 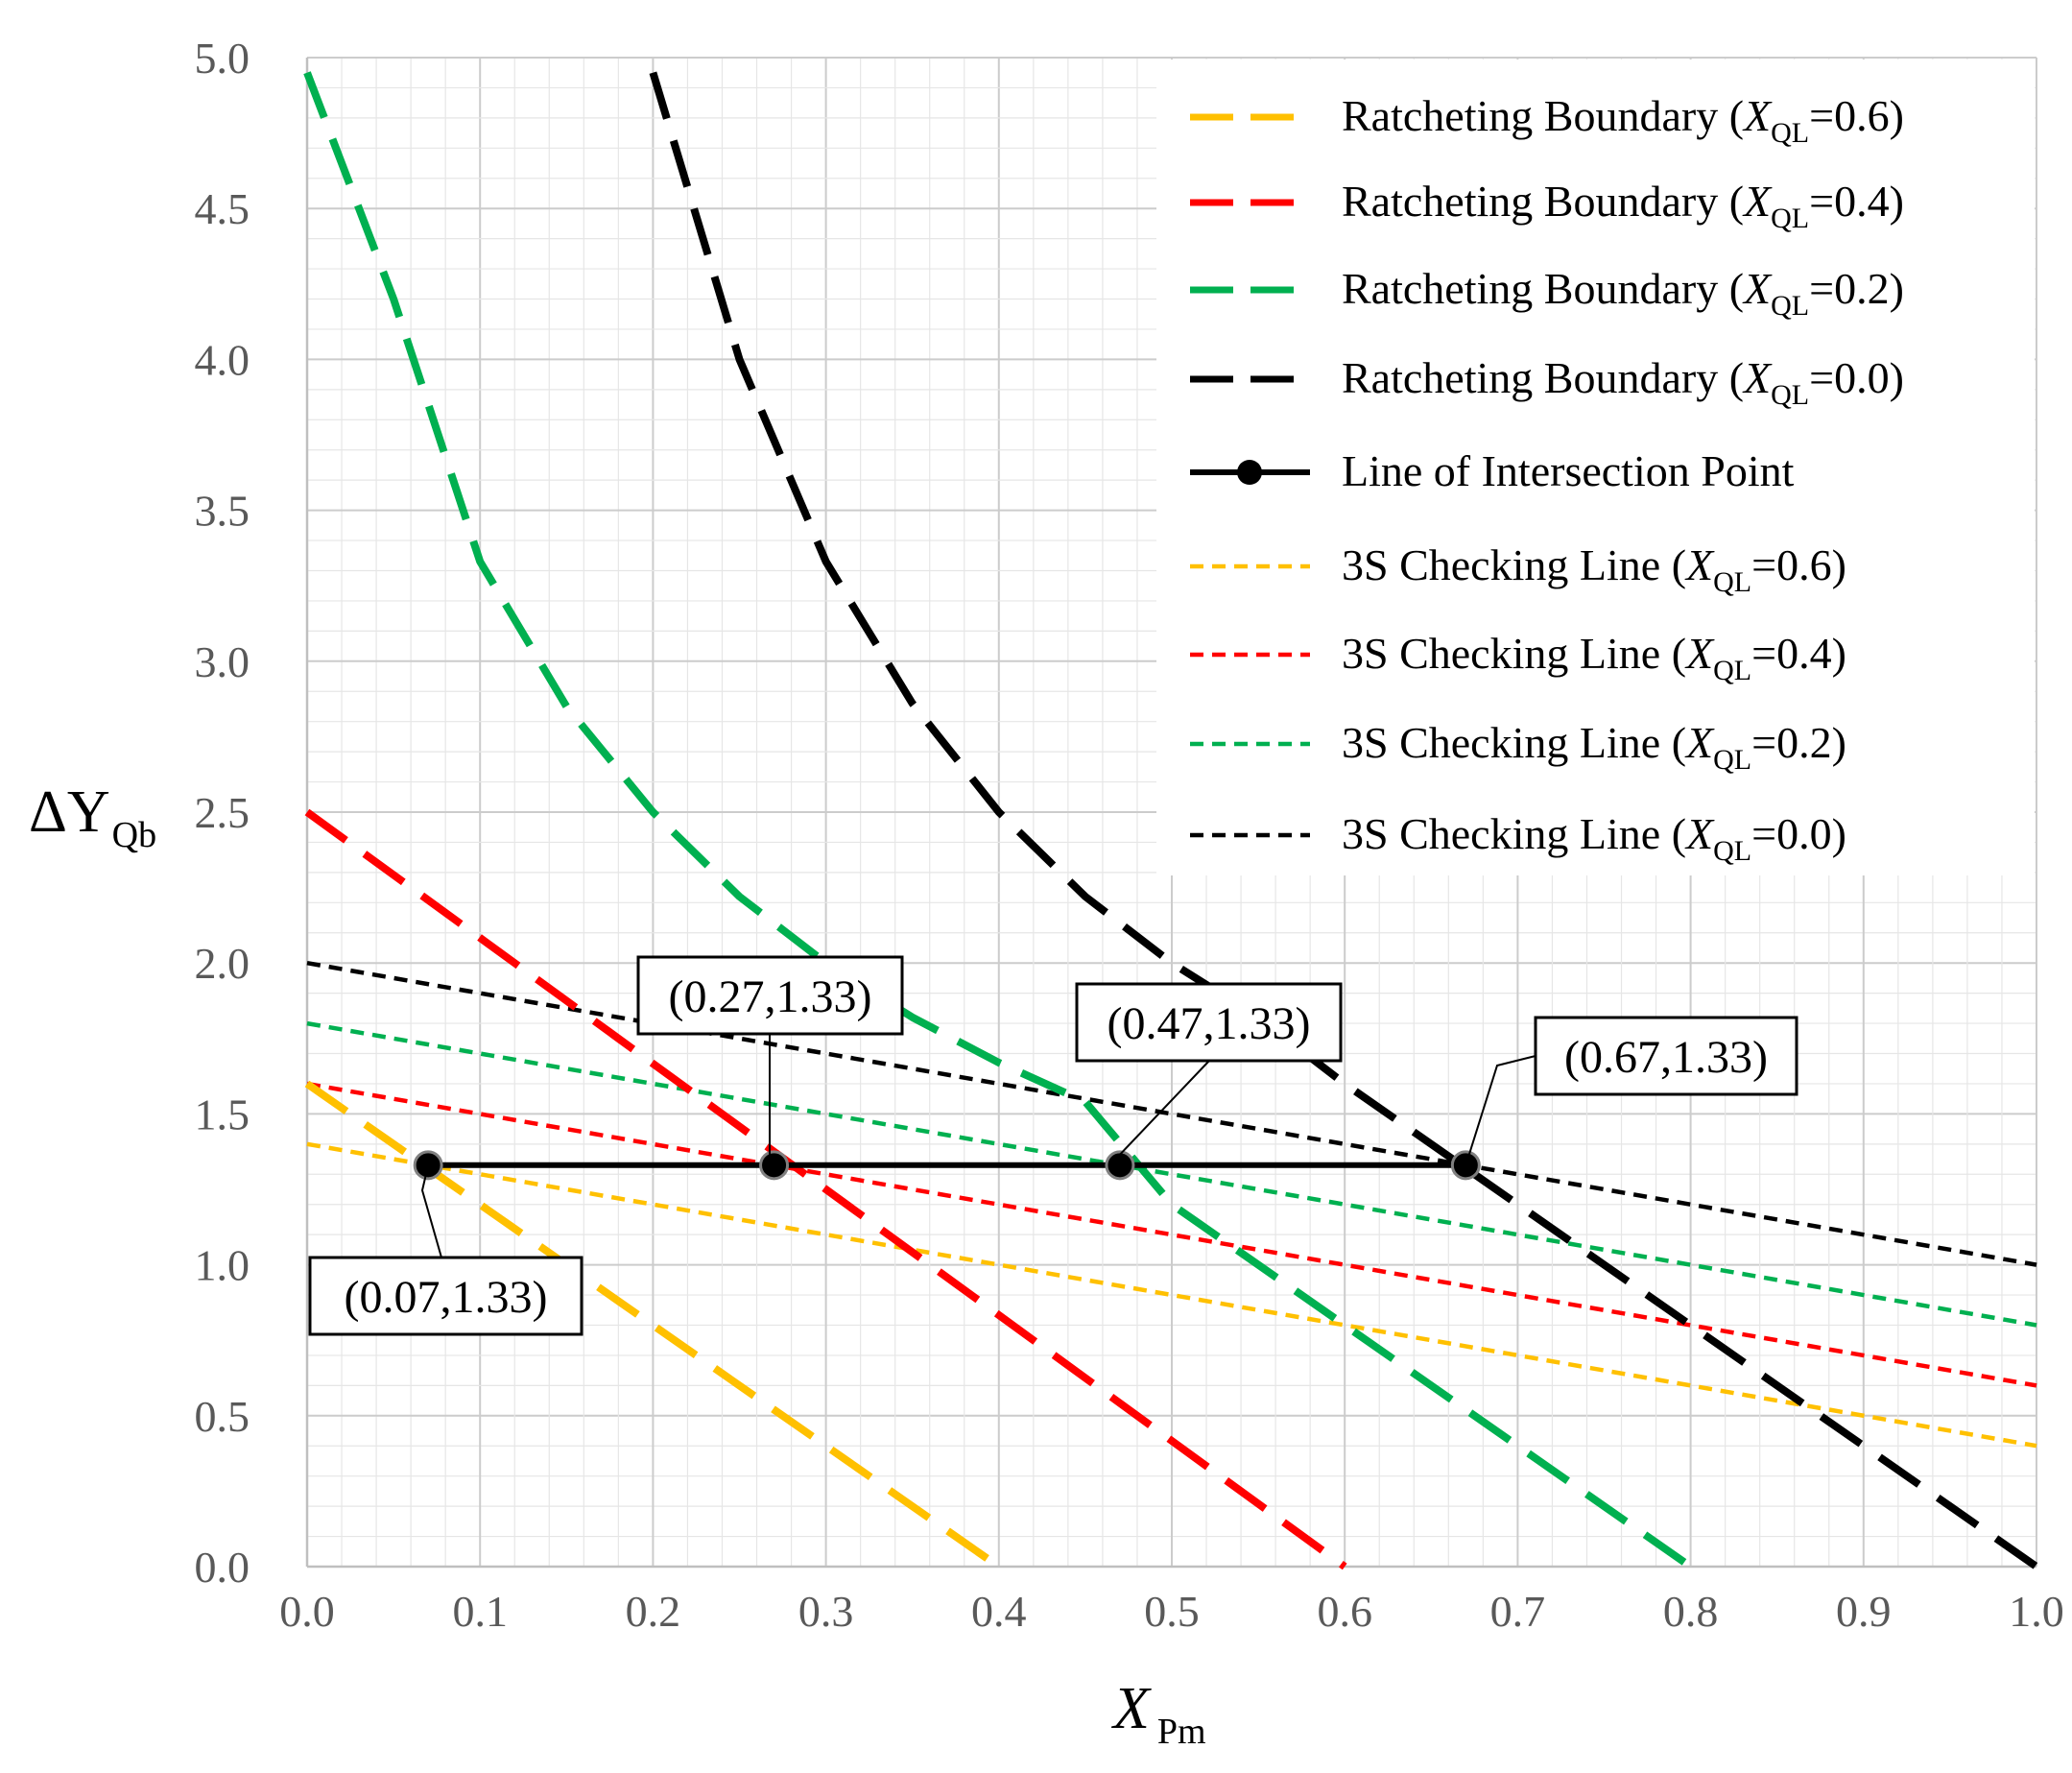 I want to click on legend-label: 3S Checking Line (XQL=0.4), so click(x=1594, y=657).